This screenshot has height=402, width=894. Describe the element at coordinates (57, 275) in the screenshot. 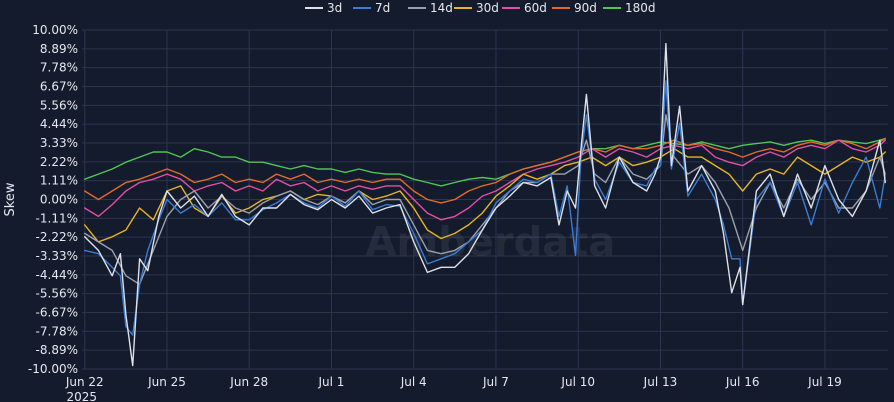

I see `y-tick-label: -4.44%` at that location.